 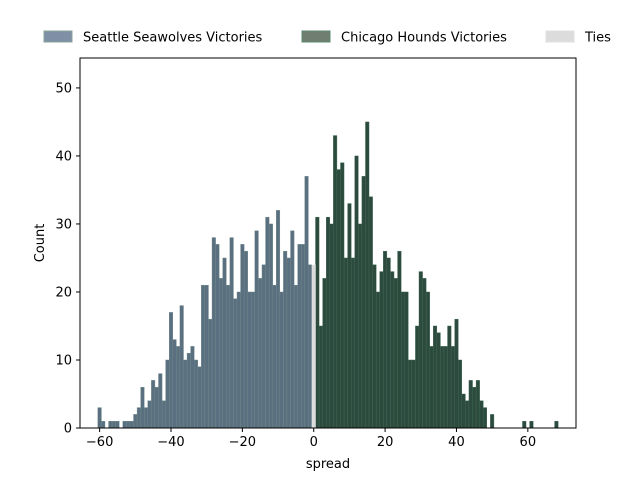 I want to click on y-axis-ticks: 0 10 20 30 40 50, so click(x=67, y=259).